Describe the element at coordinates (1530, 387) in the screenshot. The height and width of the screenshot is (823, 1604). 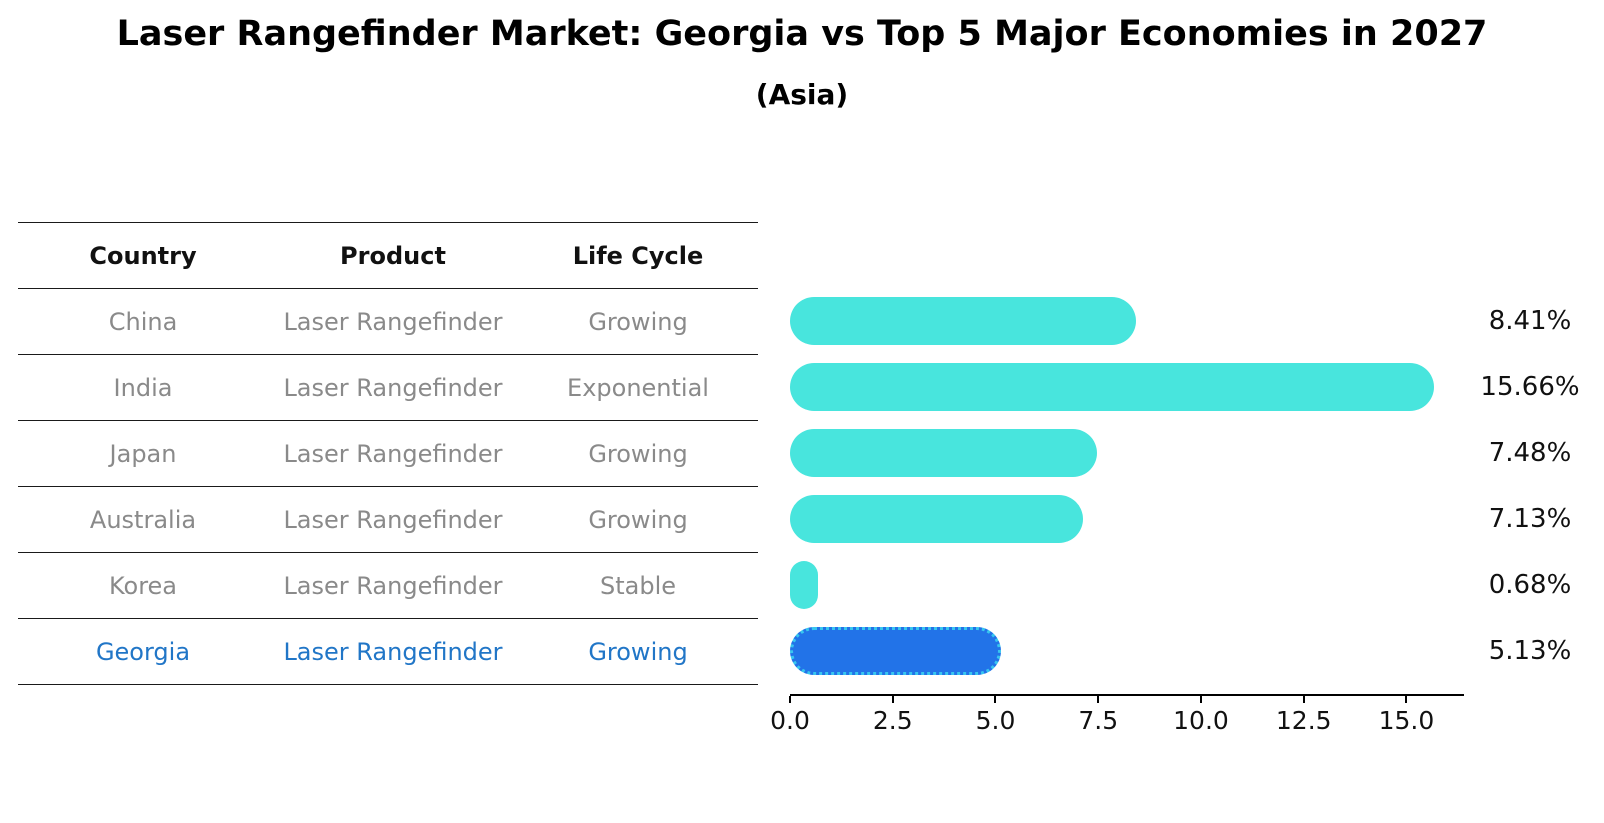
I see `value-label: 15.66%` at that location.